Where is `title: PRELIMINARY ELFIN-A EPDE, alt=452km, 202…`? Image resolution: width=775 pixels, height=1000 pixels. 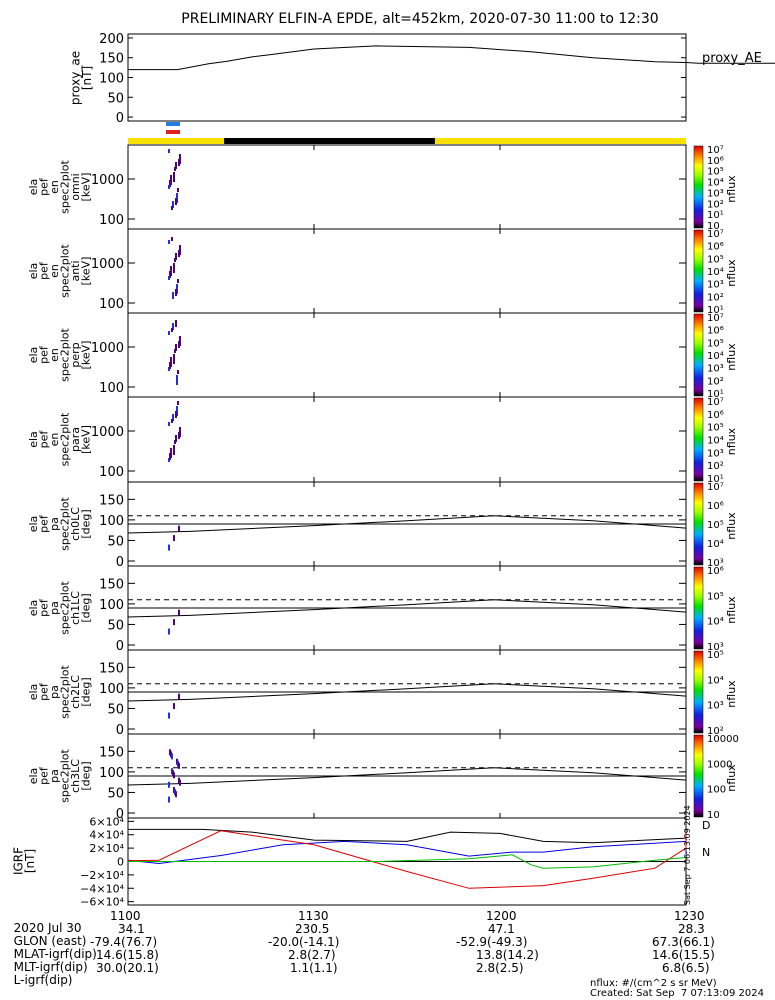
title: PRELIMINARY ELFIN-A EPDE, alt=452km, 202… is located at coordinates (420, 19).